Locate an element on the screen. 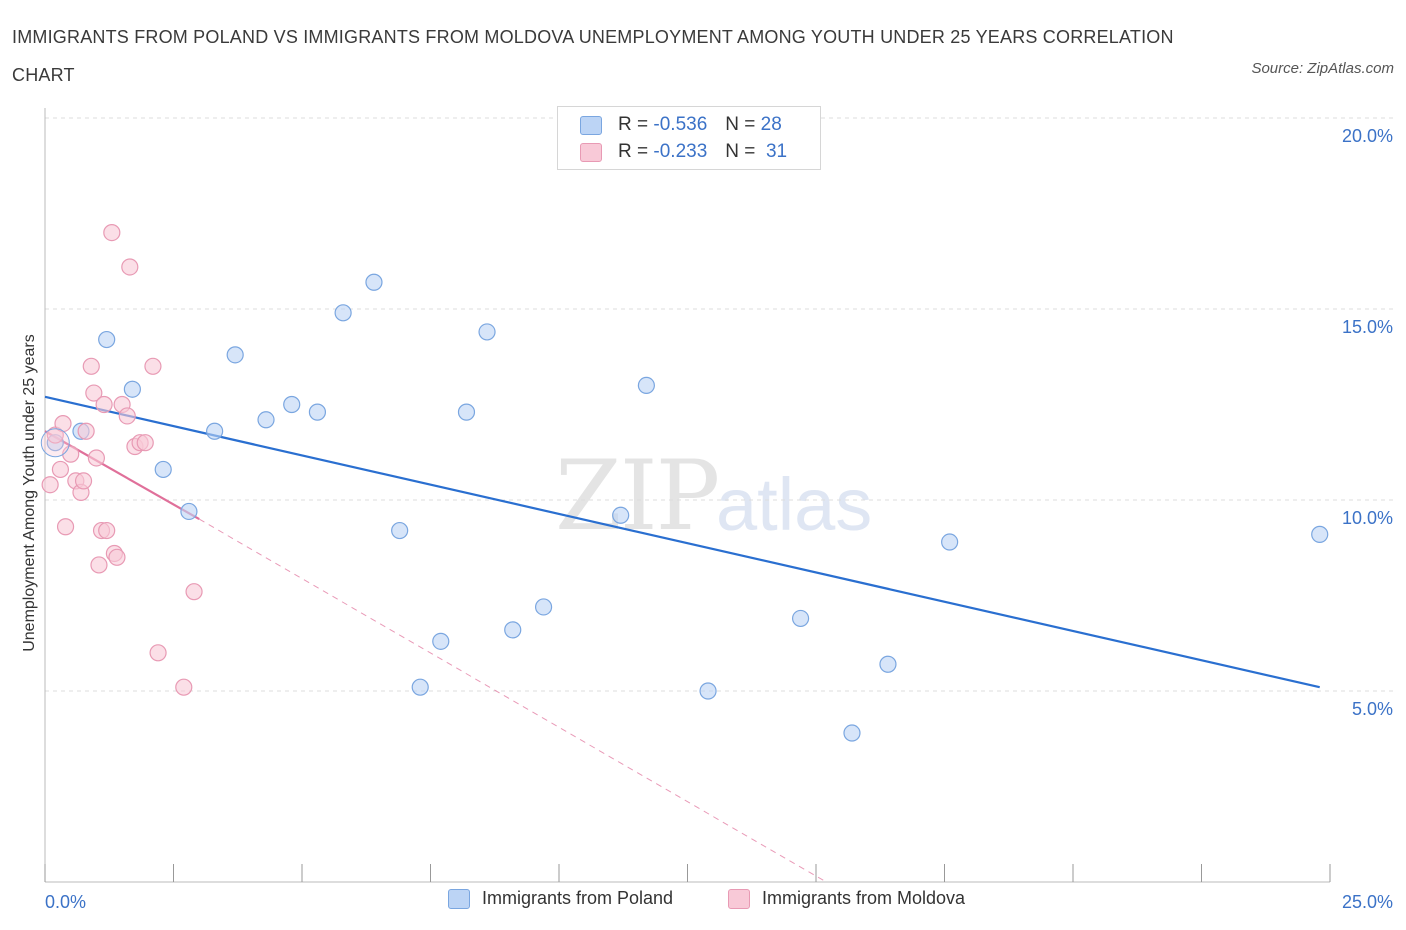 The width and height of the screenshot is (1406, 930). watermark-atlas: atlas is located at coordinates (794, 504).